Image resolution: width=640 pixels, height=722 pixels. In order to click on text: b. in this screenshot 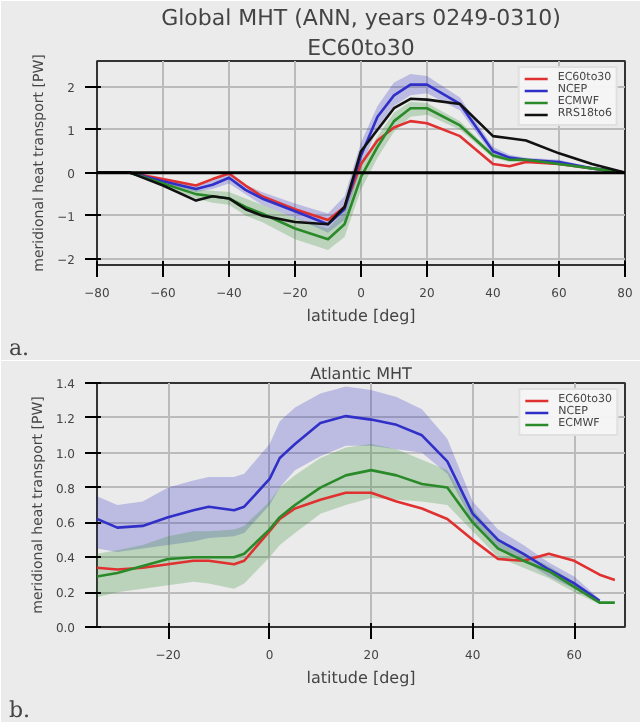, I will do `click(20, 709)`.